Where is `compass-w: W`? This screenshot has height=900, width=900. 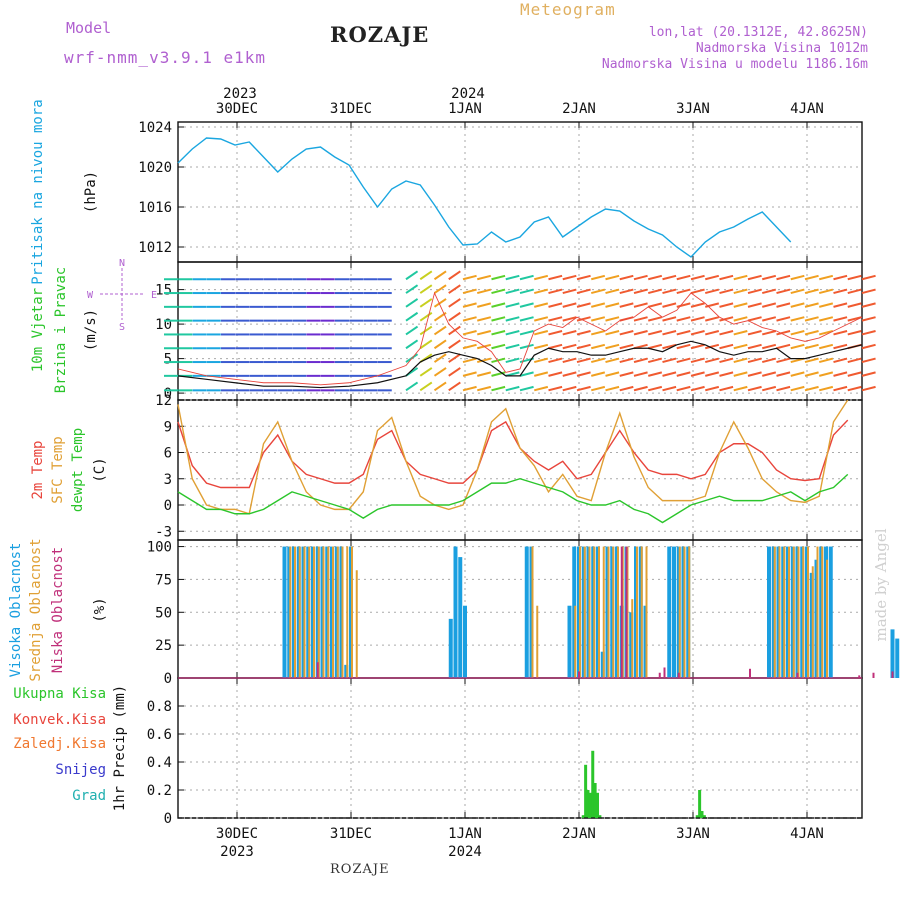 compass-w: W is located at coordinates (90, 295).